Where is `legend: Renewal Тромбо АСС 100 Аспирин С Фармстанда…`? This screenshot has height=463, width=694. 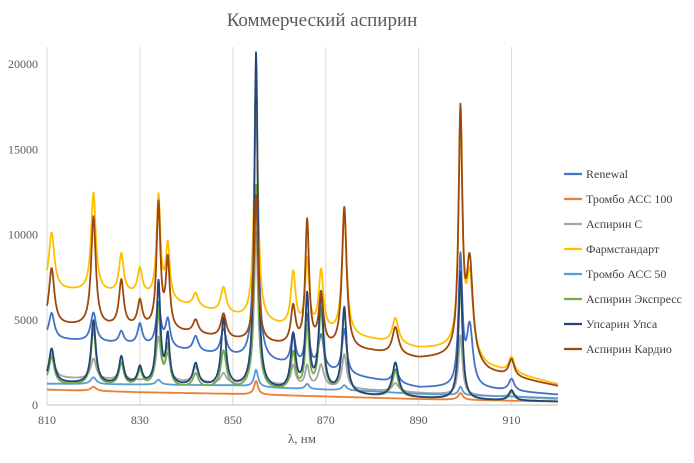
legend: Renewal Тромбо АСС 100 Аспирин С Фармстанда… is located at coordinates (623, 261).